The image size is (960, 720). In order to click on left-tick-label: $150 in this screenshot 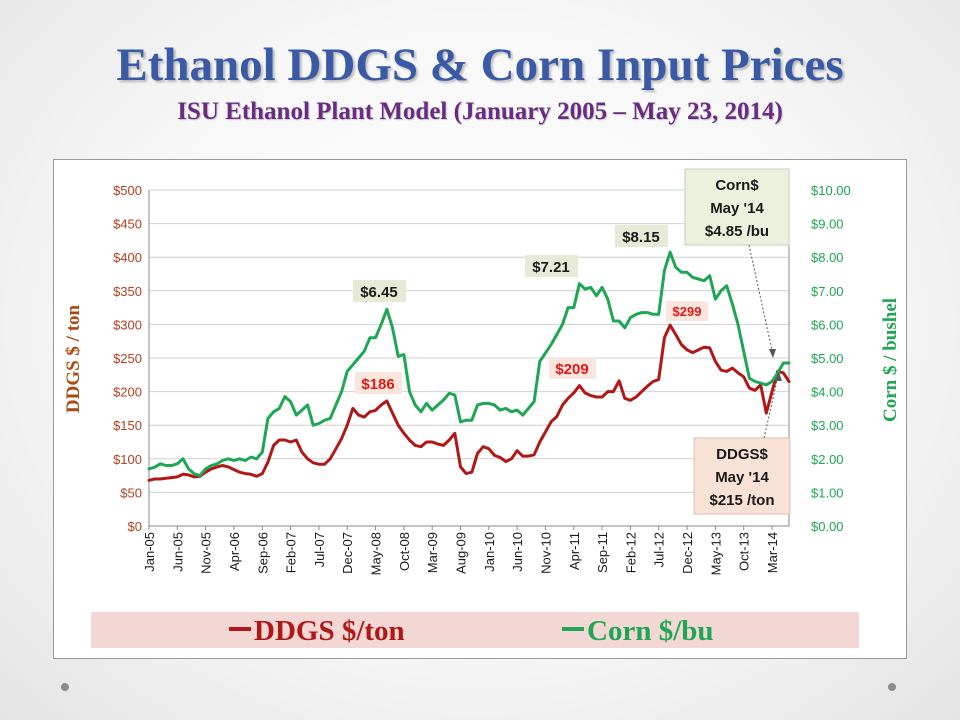, I will do `click(127, 425)`.